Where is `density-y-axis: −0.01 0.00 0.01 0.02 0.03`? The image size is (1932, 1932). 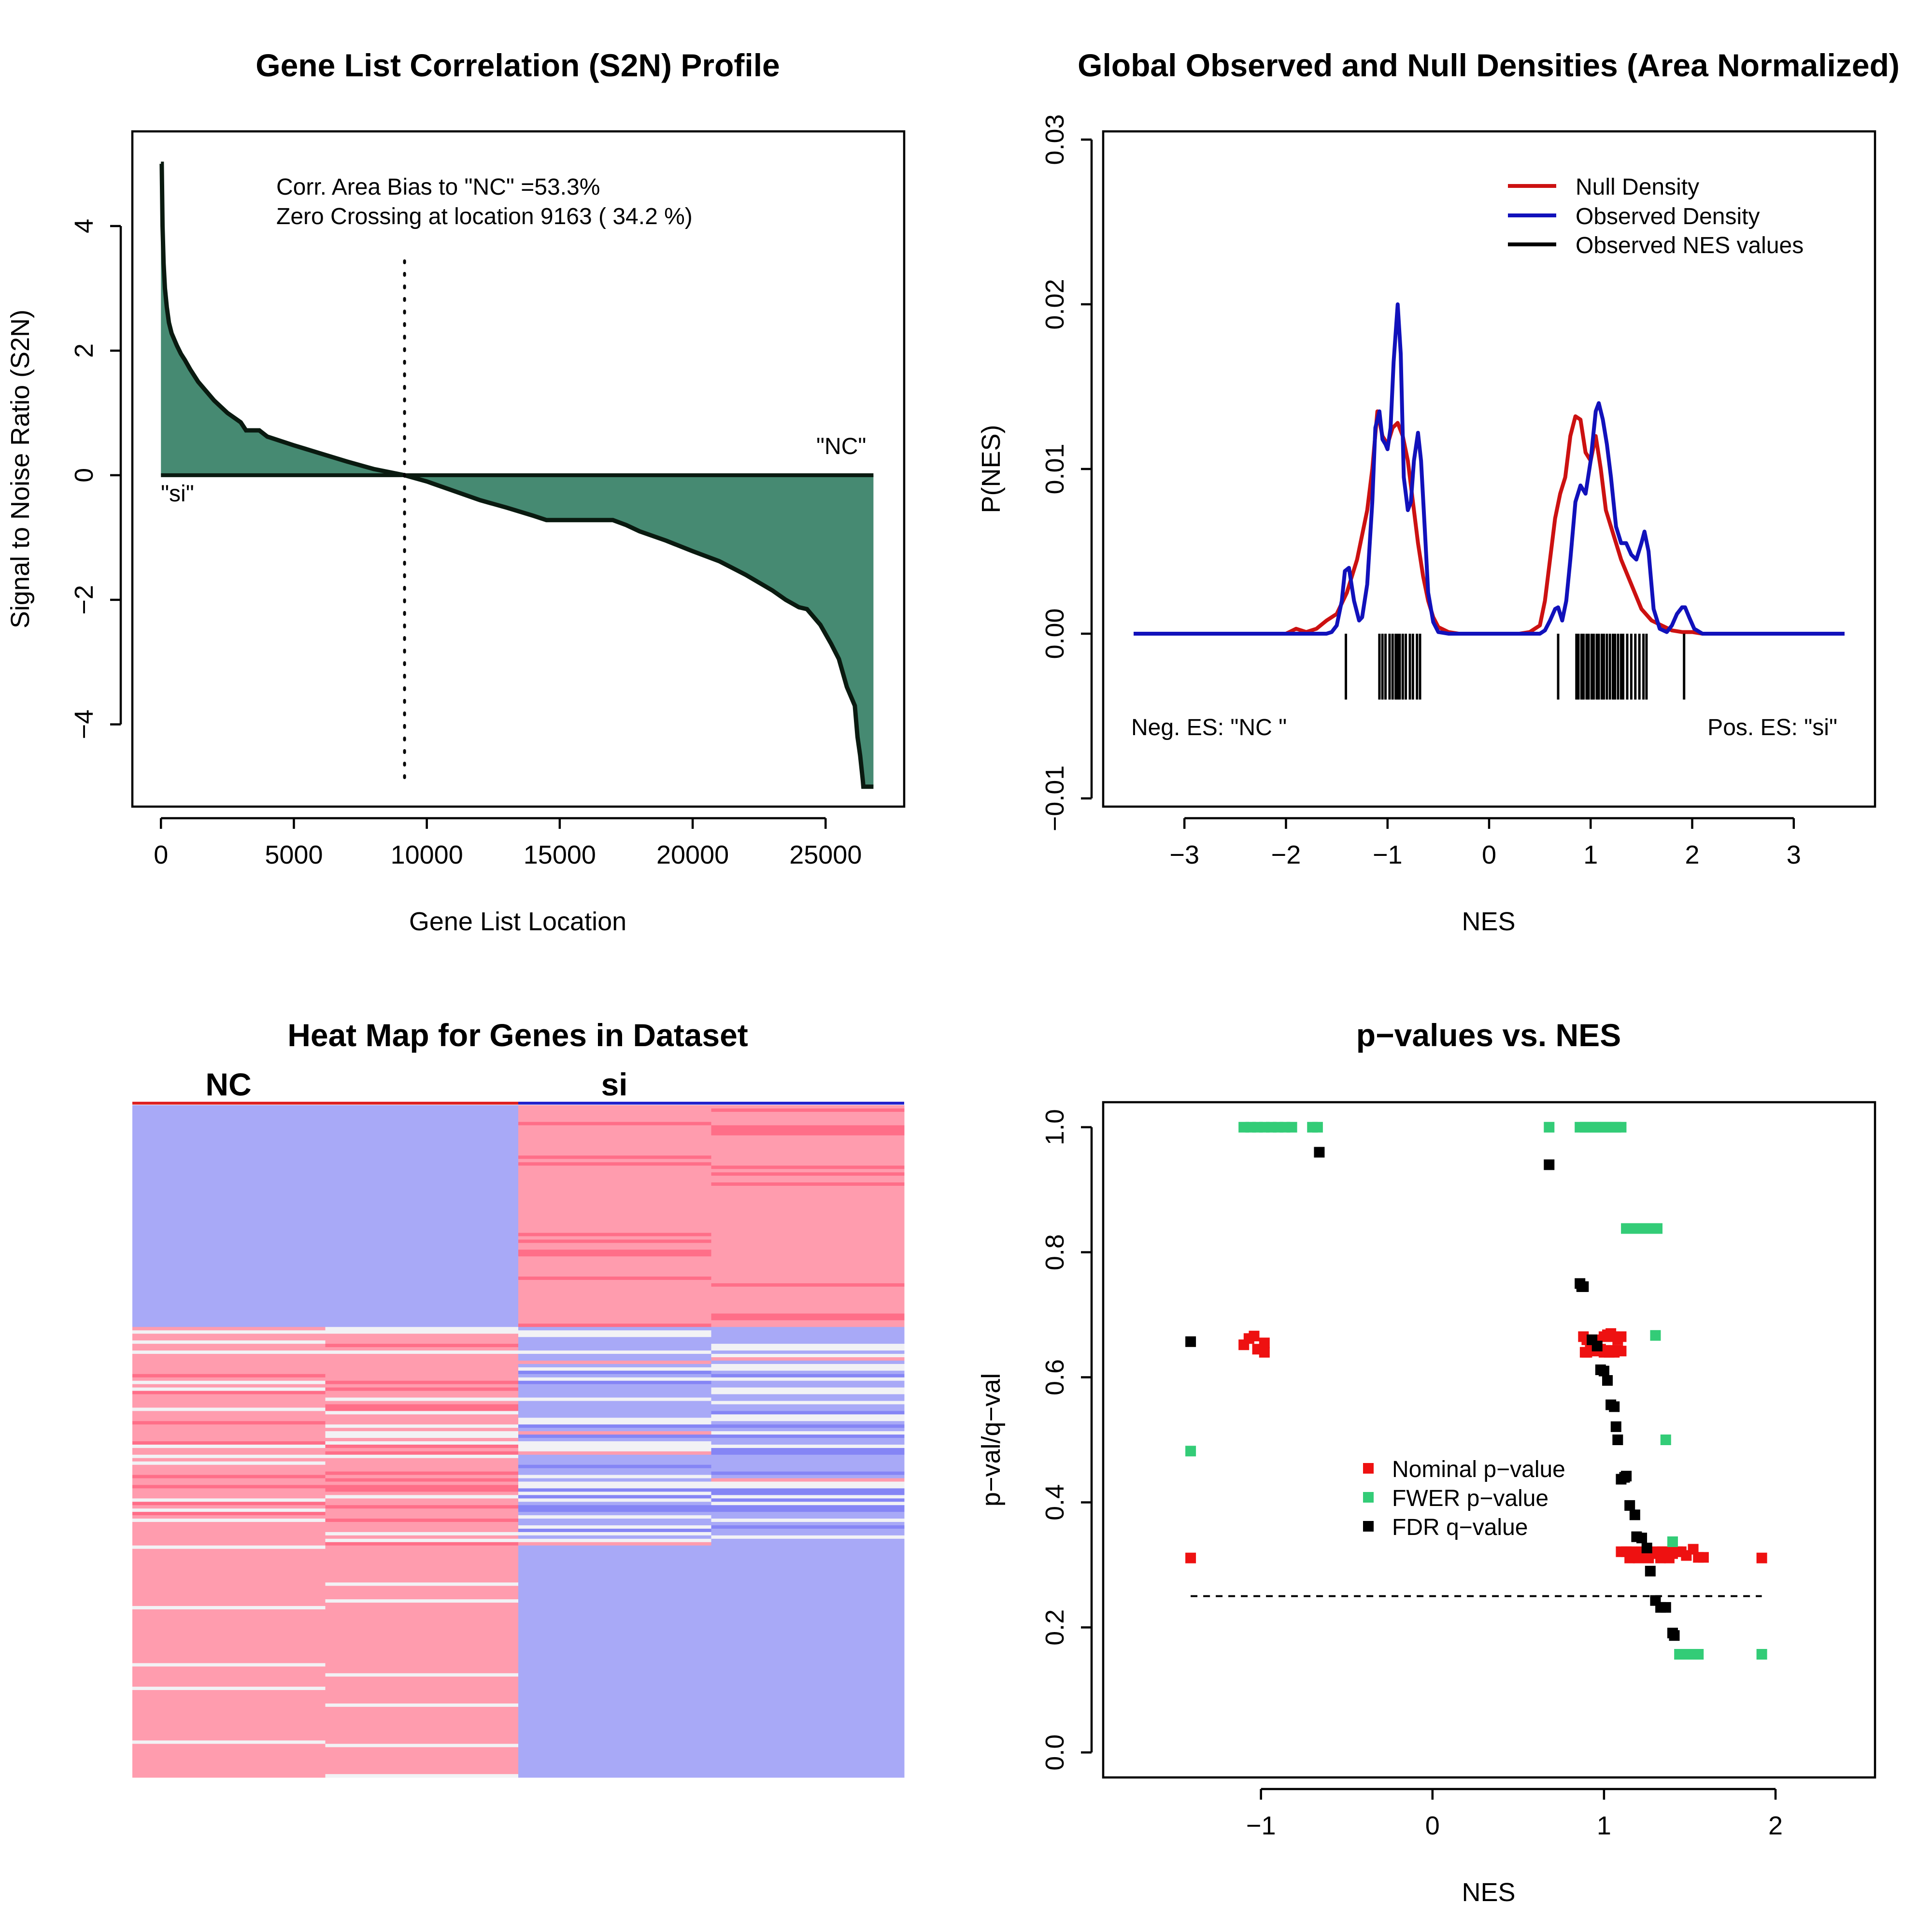
density-y-axis: −0.01 0.00 0.01 0.02 0.03 is located at coordinates (1066, 473).